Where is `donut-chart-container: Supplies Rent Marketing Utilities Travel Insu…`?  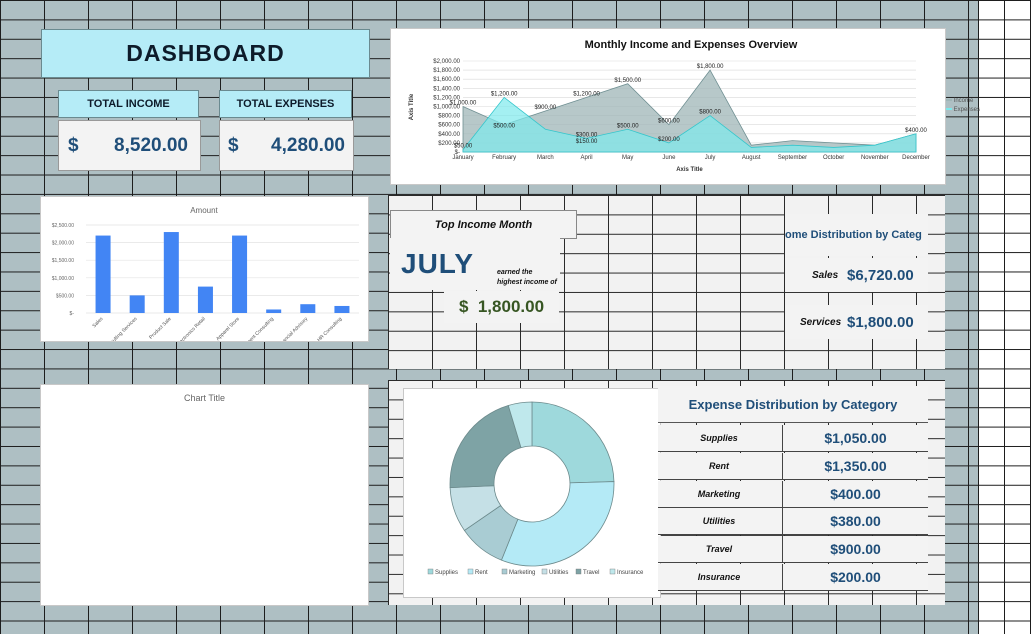
donut-chart-container: Supplies Rent Marketing Utilities Travel Insu… is located at coordinates (532, 493).